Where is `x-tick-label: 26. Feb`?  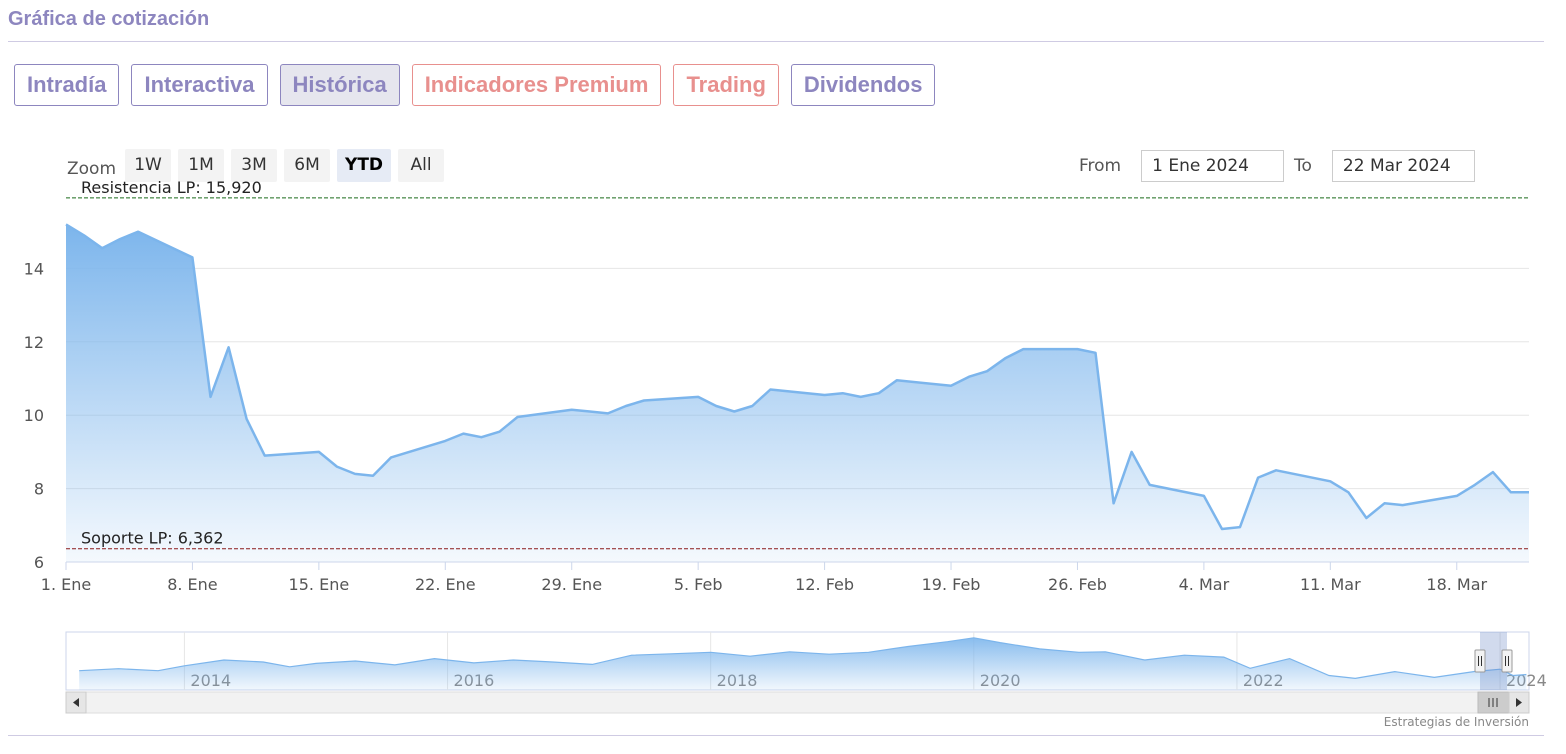 x-tick-label: 26. Feb is located at coordinates (1077, 584).